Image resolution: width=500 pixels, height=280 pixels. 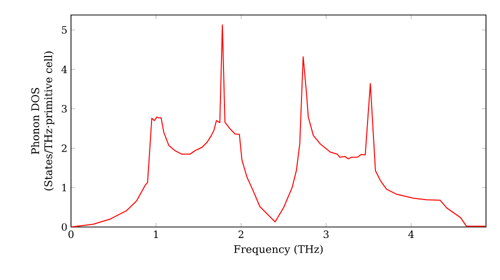 I want to click on x-tick-label: 0, so click(x=71, y=234).